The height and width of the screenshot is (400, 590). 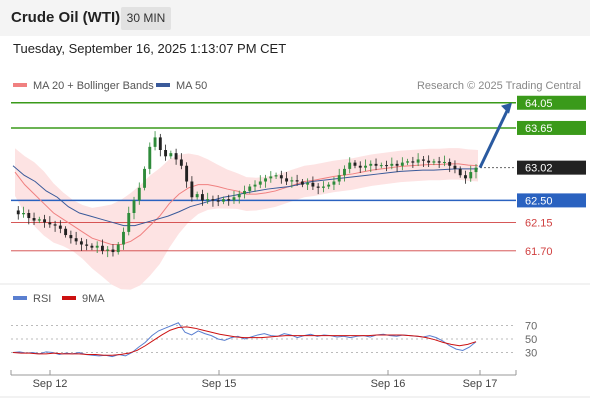 I want to click on level-labels: 64.05 63.65 63.02 62.50 62.15 61.70, so click(x=551, y=176).